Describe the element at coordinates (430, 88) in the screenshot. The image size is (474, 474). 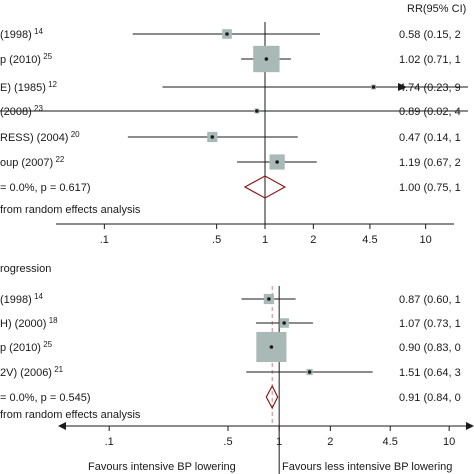
I see `ci-value: 4.74 (0.23, 9` at that location.